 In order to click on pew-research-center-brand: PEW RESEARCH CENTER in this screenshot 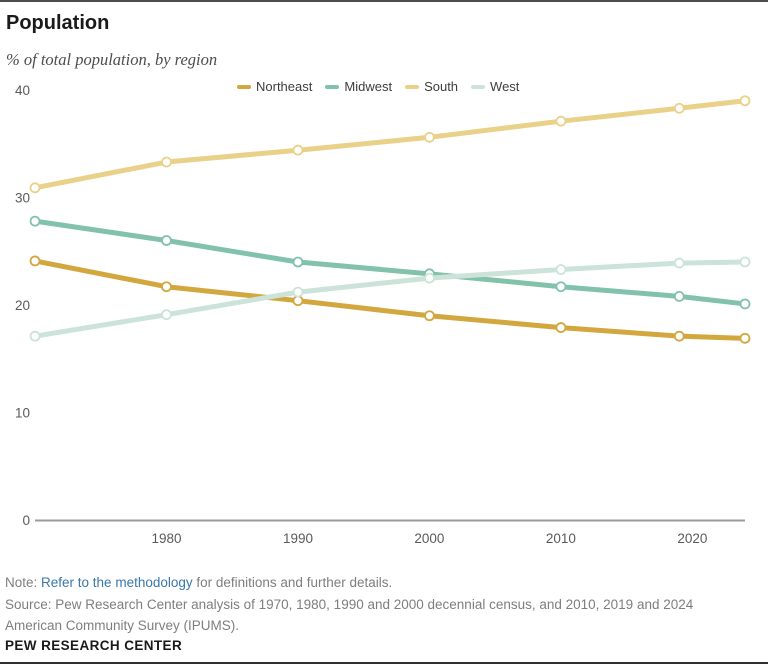, I will do `click(94, 645)`.